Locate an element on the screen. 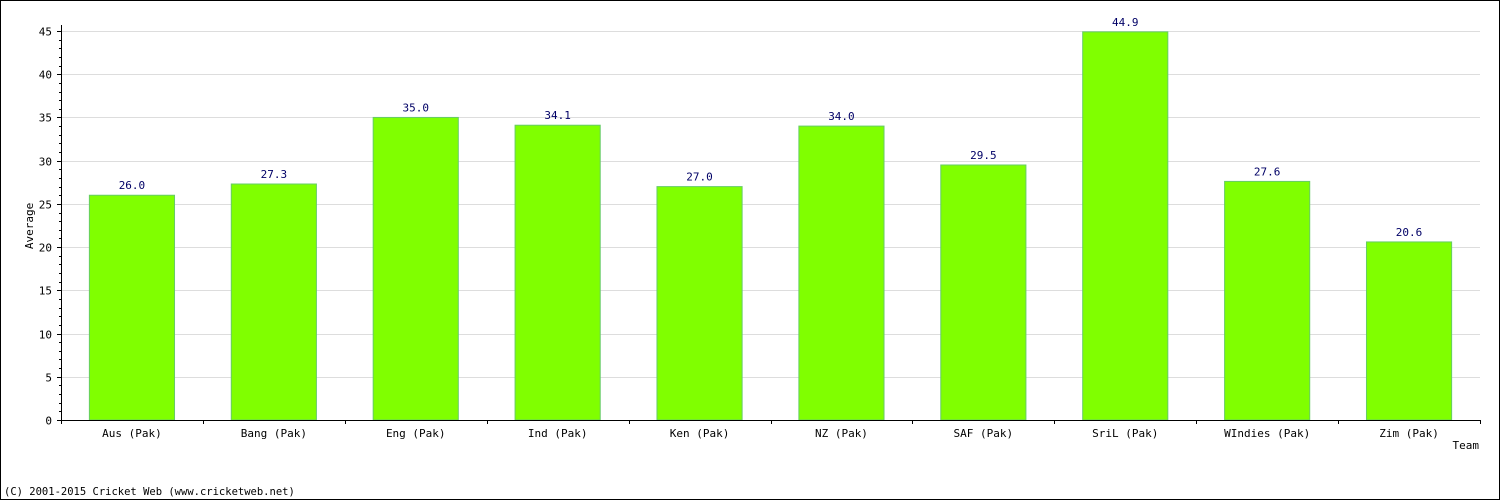 The height and width of the screenshot is (500, 1500). bar-value-label: 27.0 is located at coordinates (699, 177).